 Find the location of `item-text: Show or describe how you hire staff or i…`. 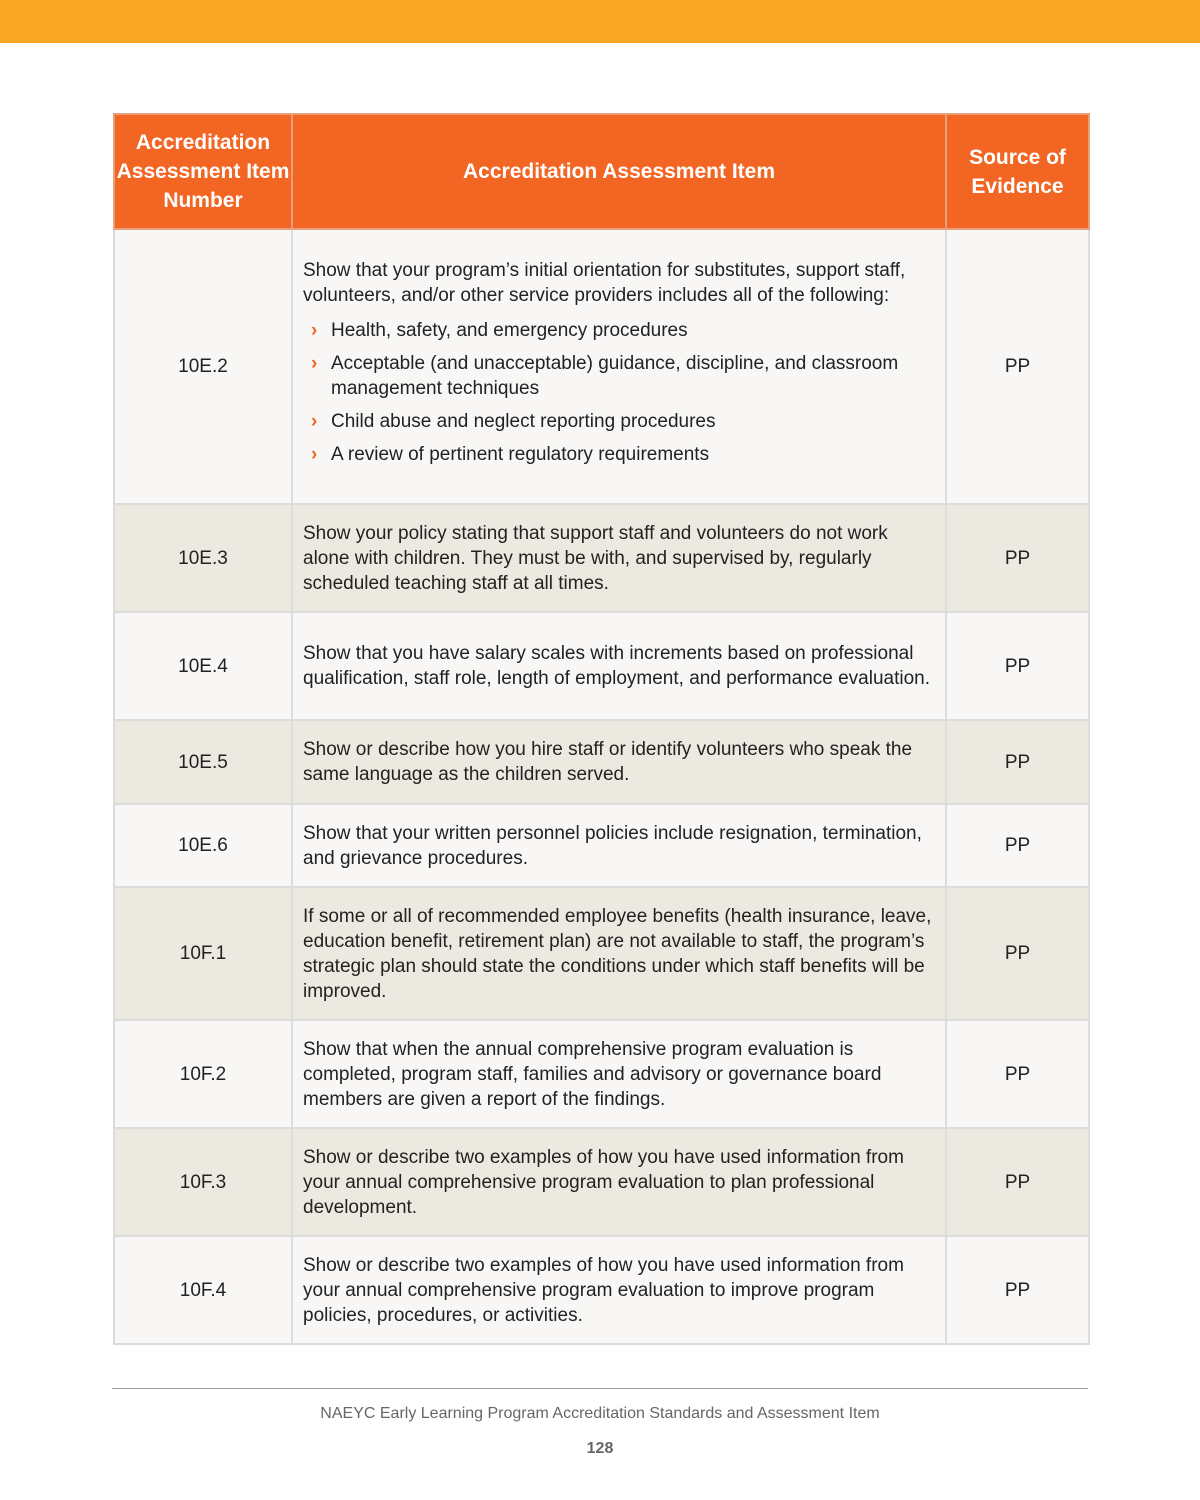

item-text: Show or describe how you hire staff or i… is located at coordinates (608, 762).